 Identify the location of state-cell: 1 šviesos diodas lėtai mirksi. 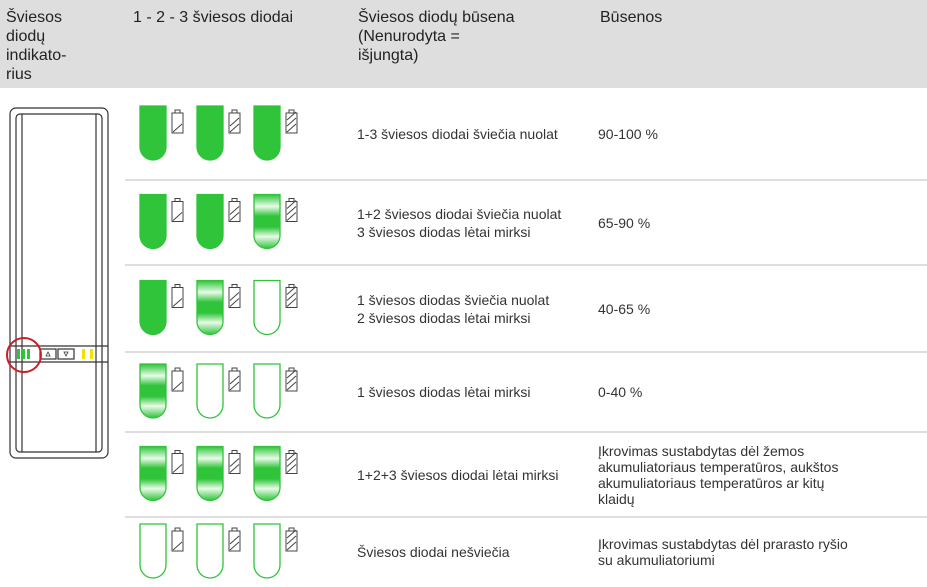
(463, 392).